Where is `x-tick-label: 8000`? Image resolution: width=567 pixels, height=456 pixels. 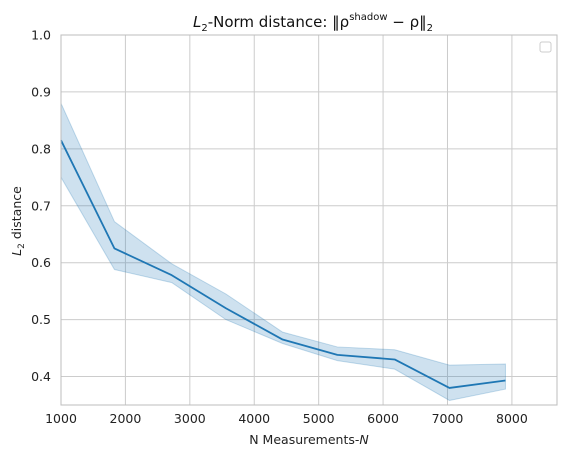
x-tick-label: 8000 is located at coordinates (512, 418).